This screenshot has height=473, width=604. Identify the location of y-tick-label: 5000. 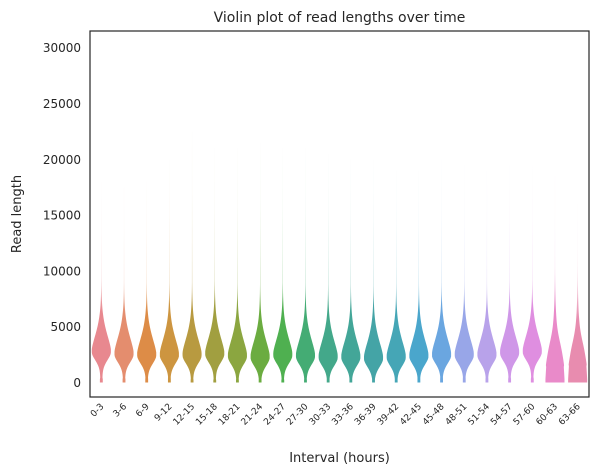
(65, 327).